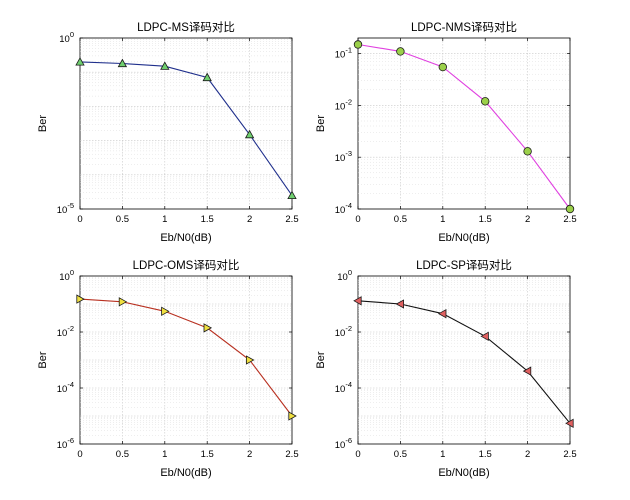  Describe the element at coordinates (343, 156) in the screenshot. I see `y-tick-label: 10⁻³` at that location.